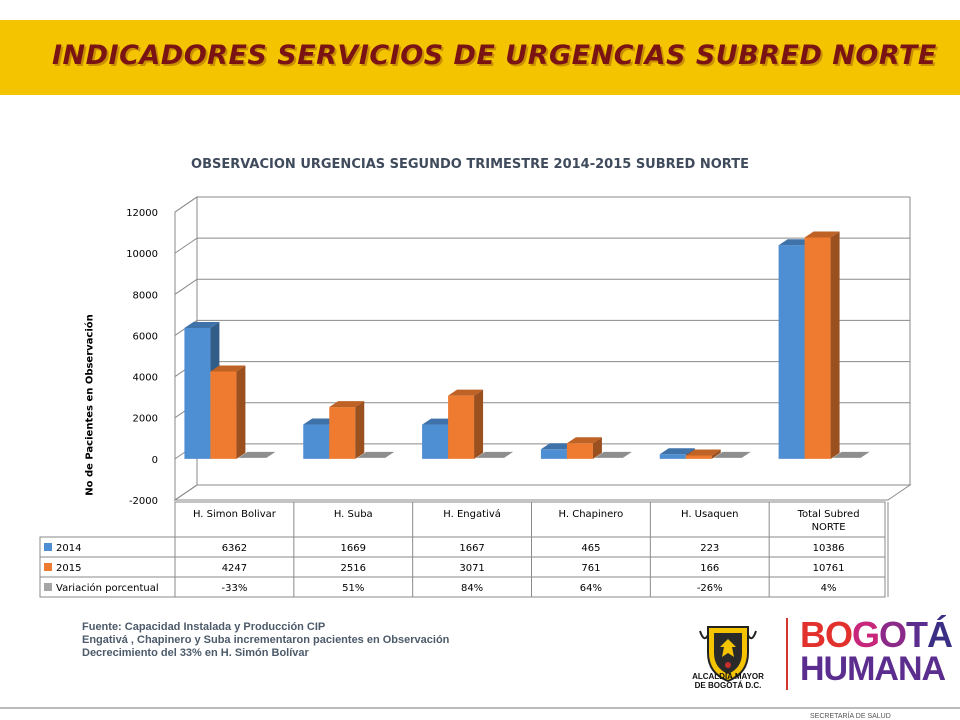 The width and height of the screenshot is (960, 720). Describe the element at coordinates (709, 548) in the screenshot. I see `data-label: 223` at that location.